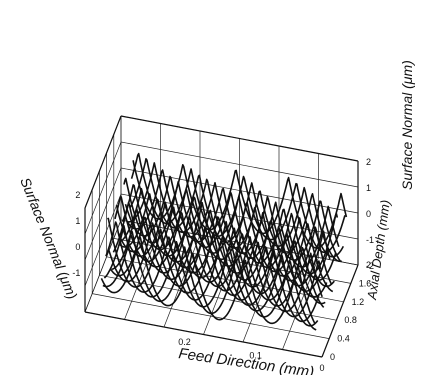 This screenshot has width=423, height=380. What do you see at coordinates (77, 195) in the screenshot?
I see `z-left-tick-label: 2` at bounding box center [77, 195].